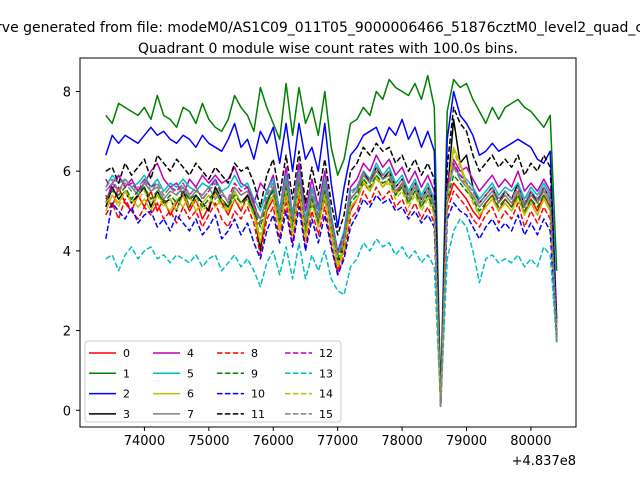 The image size is (640, 480). What do you see at coordinates (126, 353) in the screenshot?
I see `legend-label-0: 0` at bounding box center [126, 353].